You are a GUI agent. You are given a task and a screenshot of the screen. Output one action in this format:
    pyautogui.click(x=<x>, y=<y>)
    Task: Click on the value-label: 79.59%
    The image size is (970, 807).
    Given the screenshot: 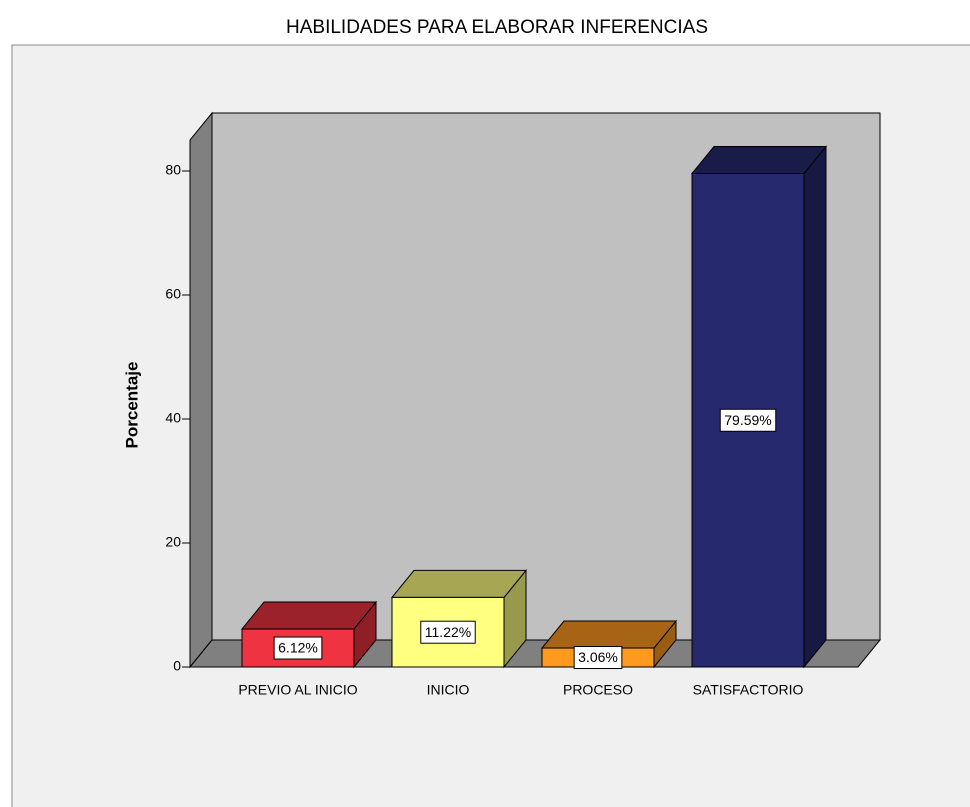 What is the action you would take?
    pyautogui.click(x=747, y=420)
    